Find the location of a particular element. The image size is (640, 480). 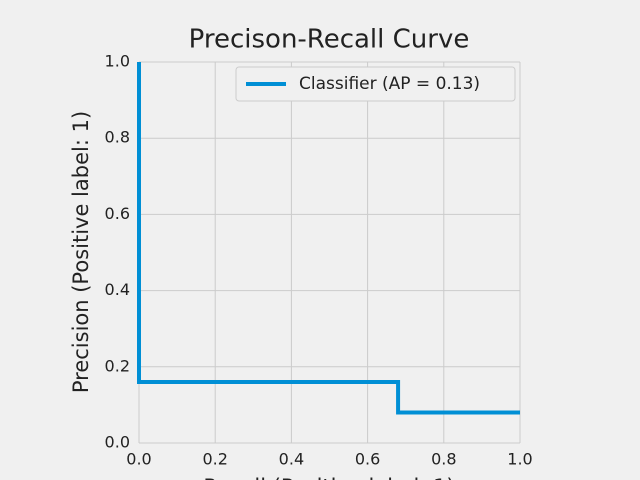

y-tick-label: 1.0 is located at coordinates (117, 61).